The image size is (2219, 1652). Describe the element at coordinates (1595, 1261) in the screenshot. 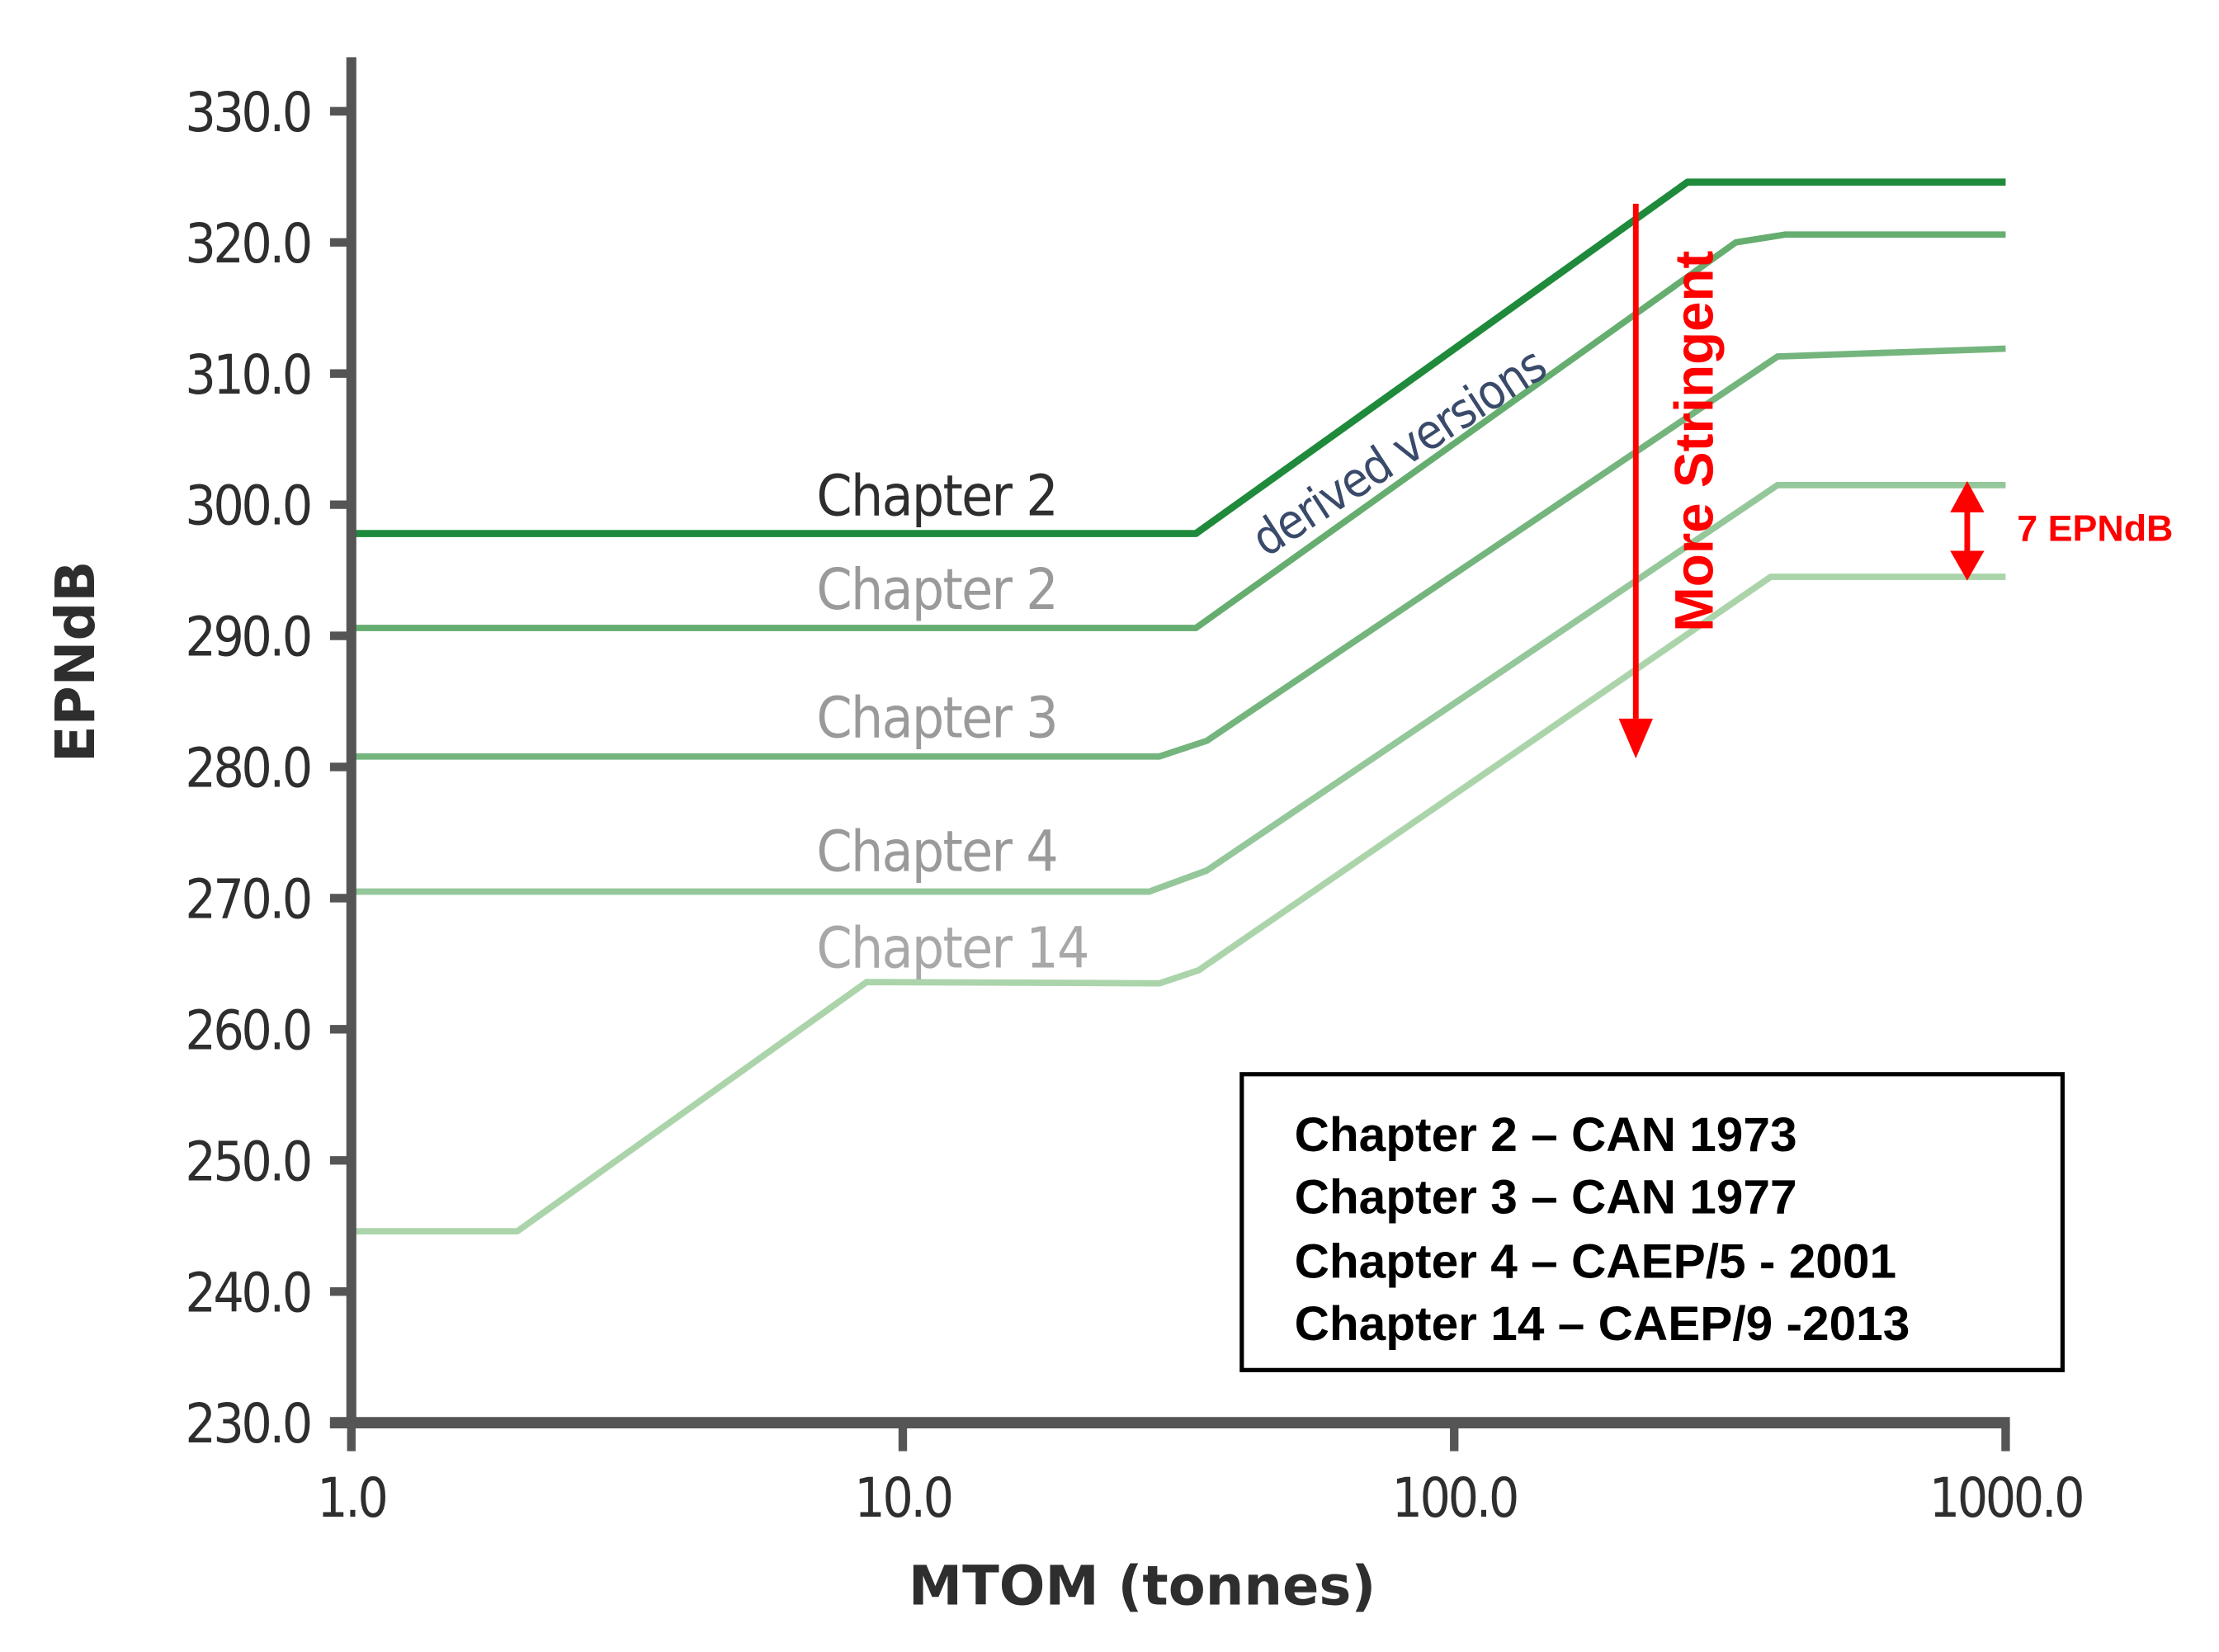

I see `legend-entry: Chapter 4 – CAEP/5 - 2001` at that location.